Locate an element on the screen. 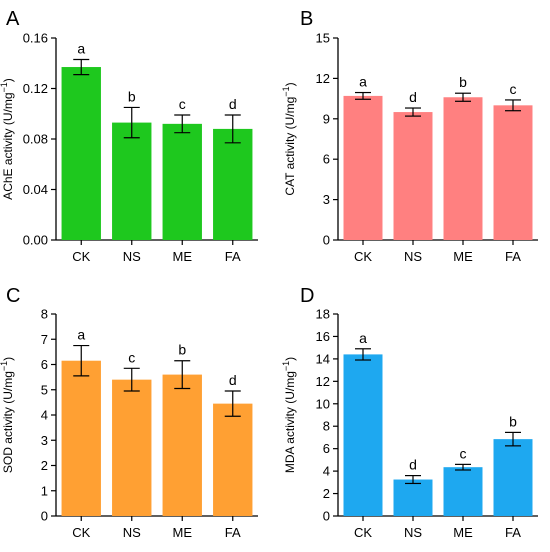 This screenshot has width=550, height=552. y-tick-label: 8 is located at coordinates (326, 426).